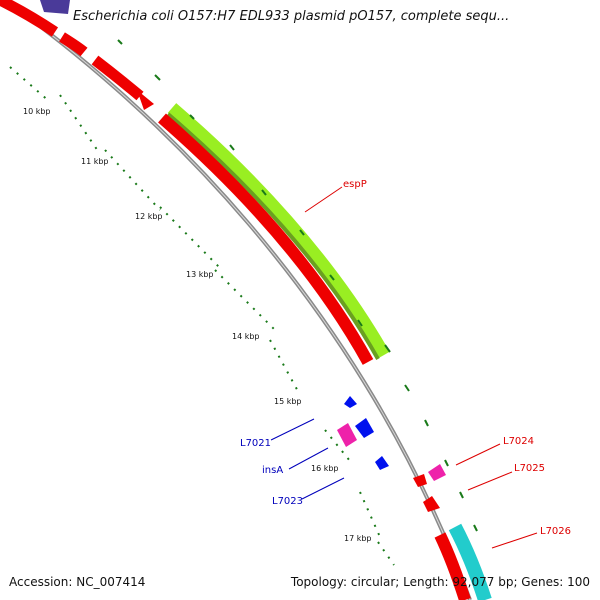  What do you see at coordinates (325, 468) in the screenshot?
I see `tick-label-16kbp: 16 kbp` at bounding box center [325, 468].